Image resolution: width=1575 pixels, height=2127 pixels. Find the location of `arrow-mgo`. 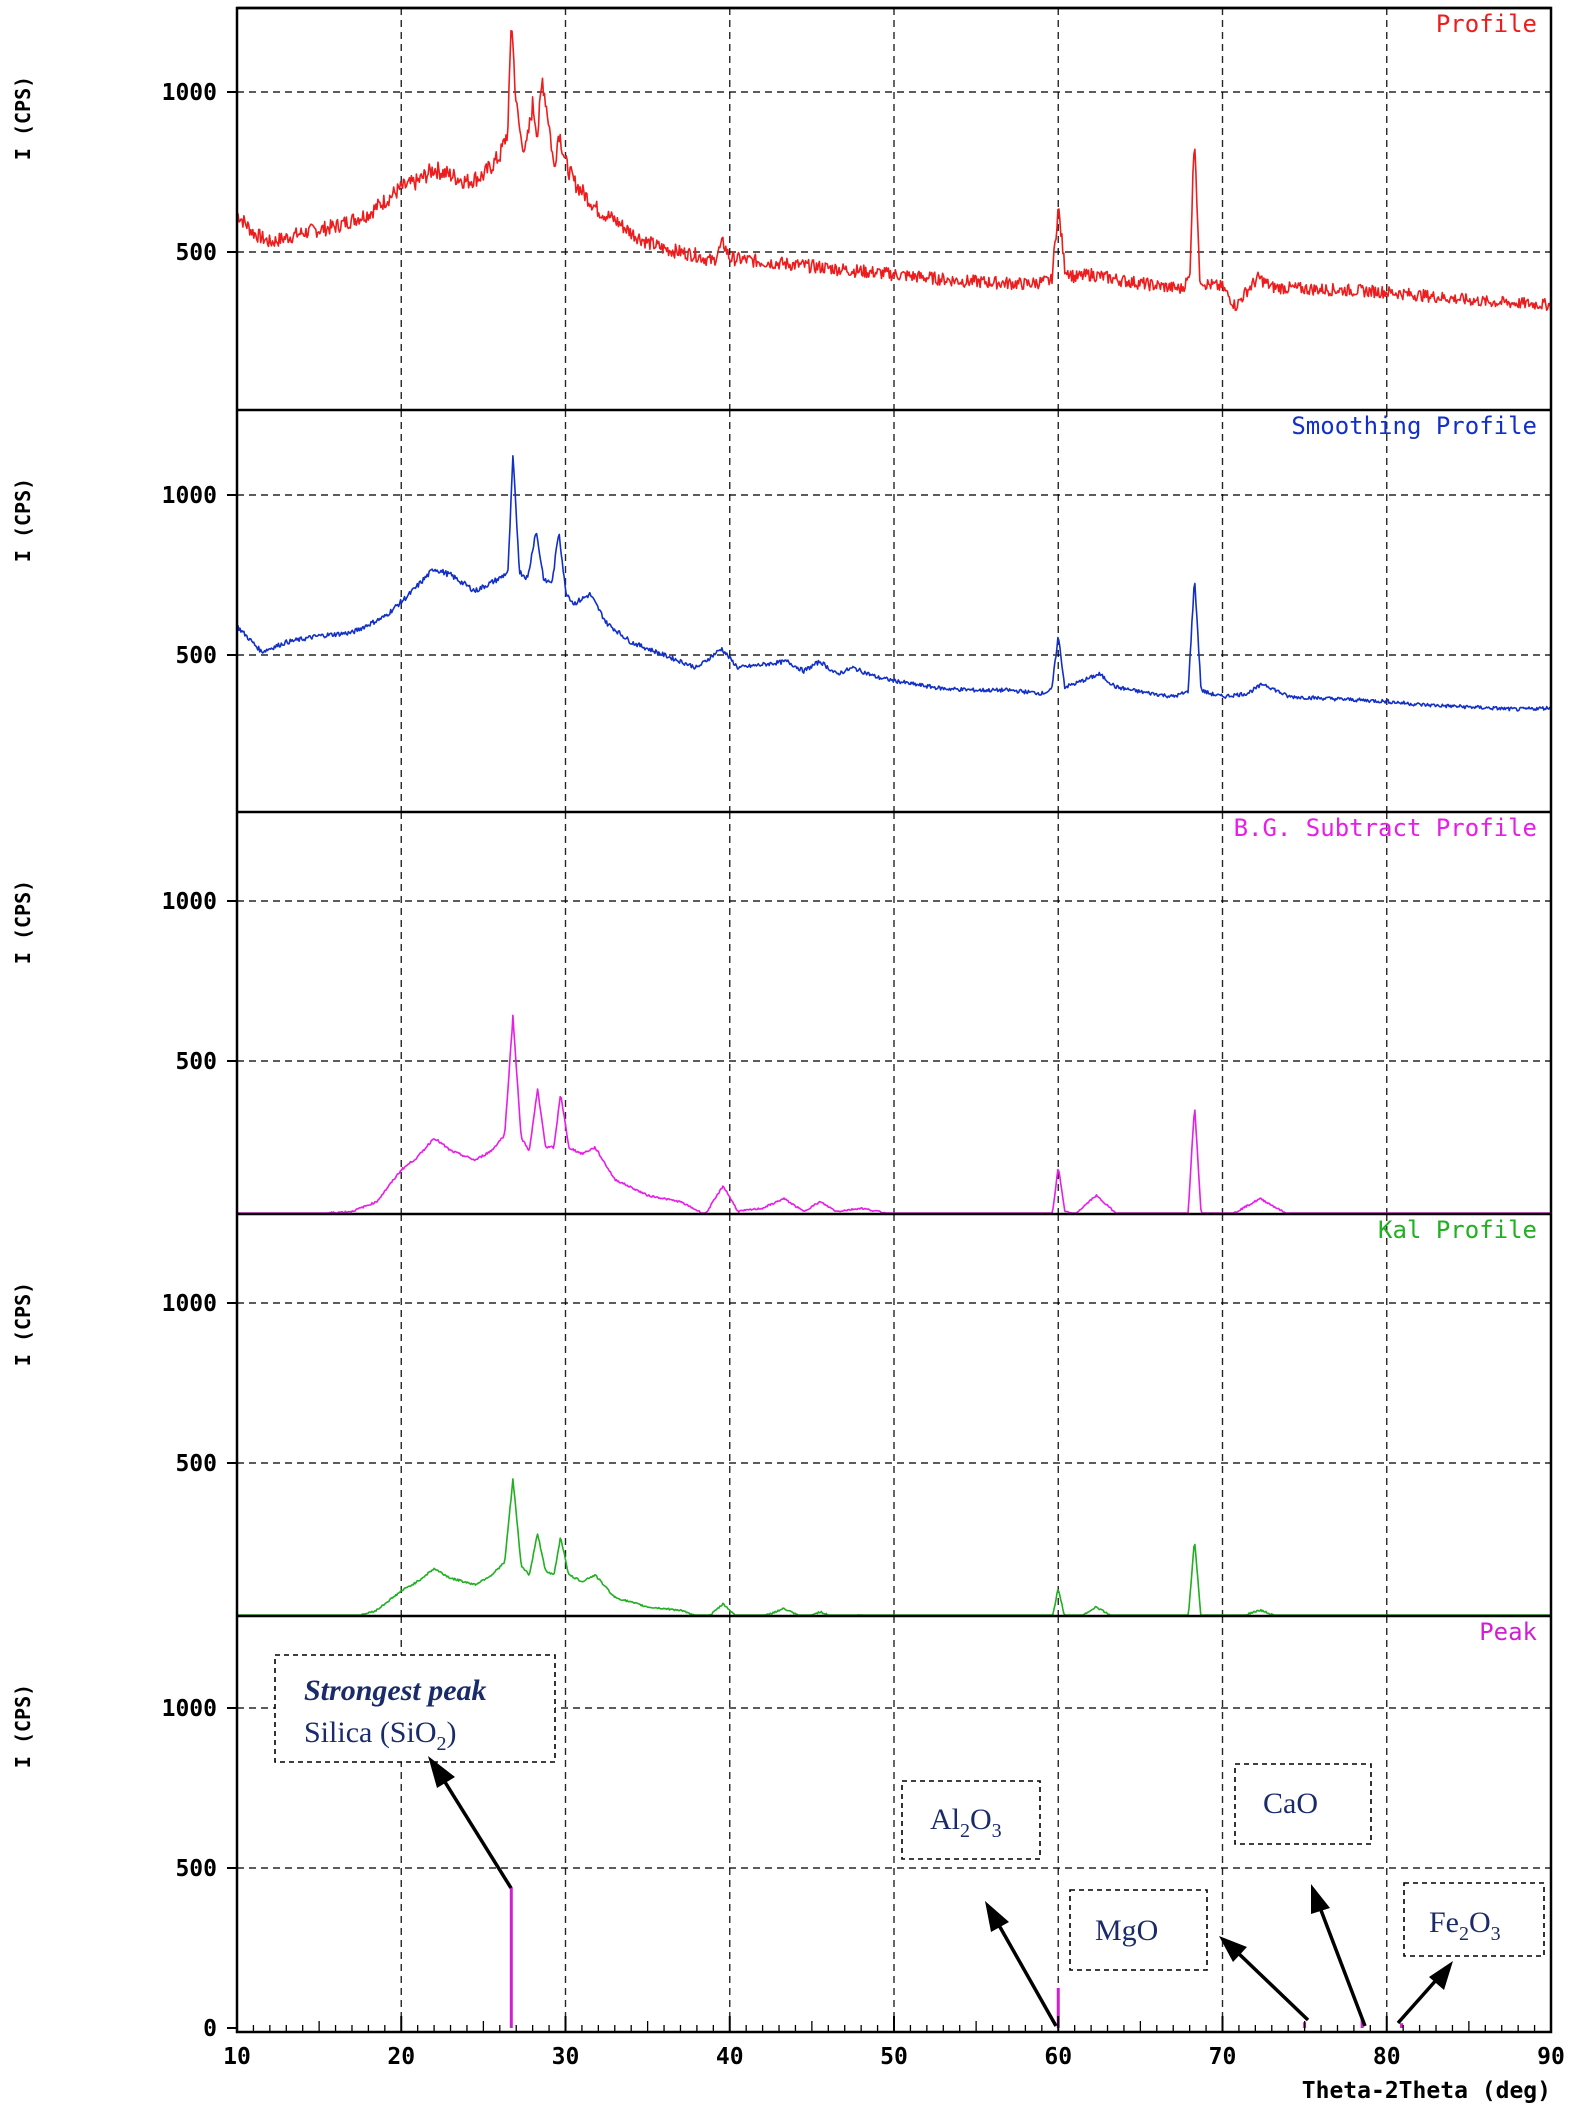

arrow-mgo is located at coordinates (1272, 1985).